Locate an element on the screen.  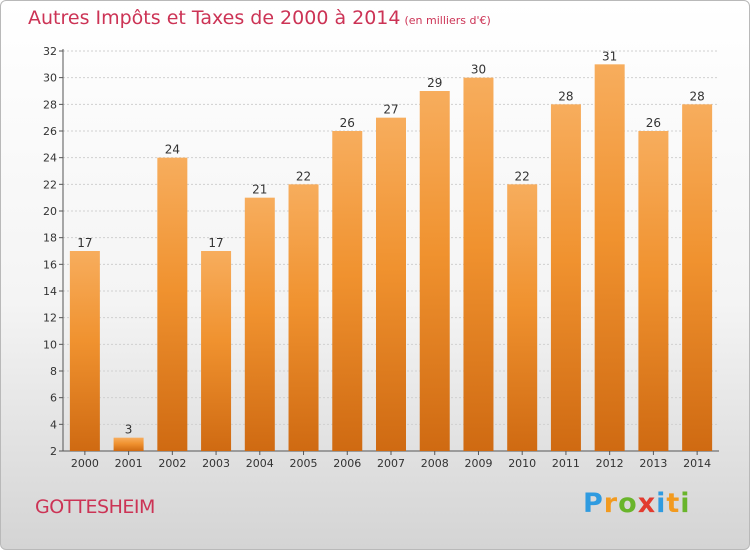
y-tick-label: 12 is located at coordinates (50, 318).